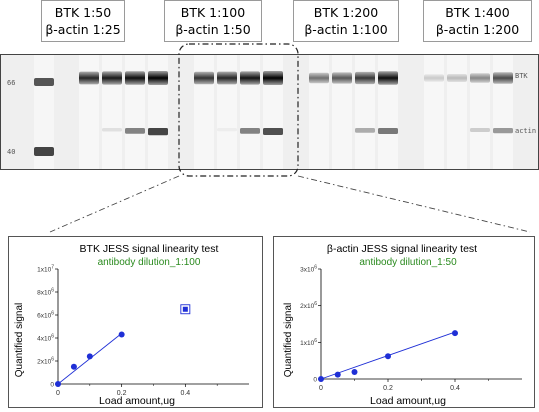 This screenshot has width=539, height=412. I want to click on outlier-point, so click(185, 309).